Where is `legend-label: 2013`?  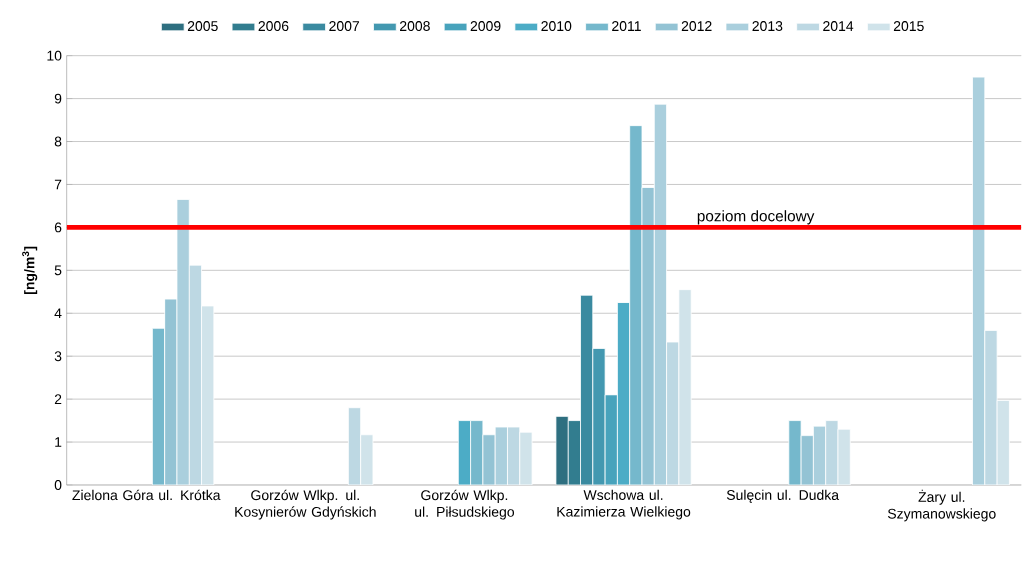
legend-label: 2013 is located at coordinates (767, 26).